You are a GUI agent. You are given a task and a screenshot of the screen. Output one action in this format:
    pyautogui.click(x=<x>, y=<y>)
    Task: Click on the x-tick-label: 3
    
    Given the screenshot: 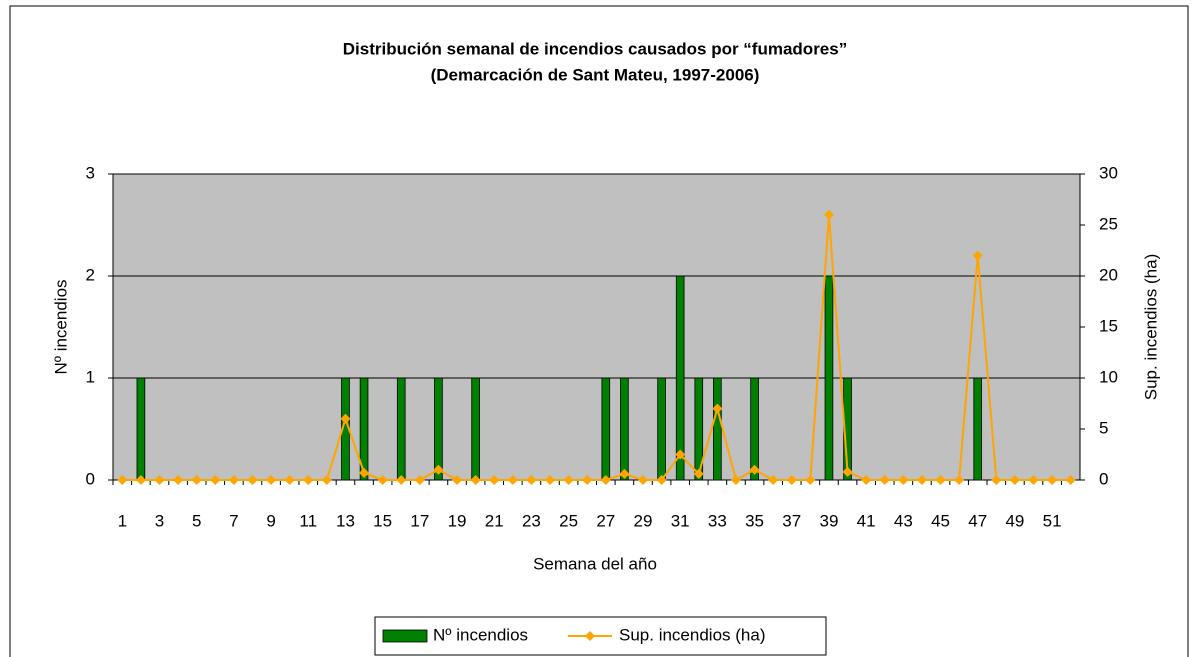 What is the action you would take?
    pyautogui.click(x=159, y=520)
    